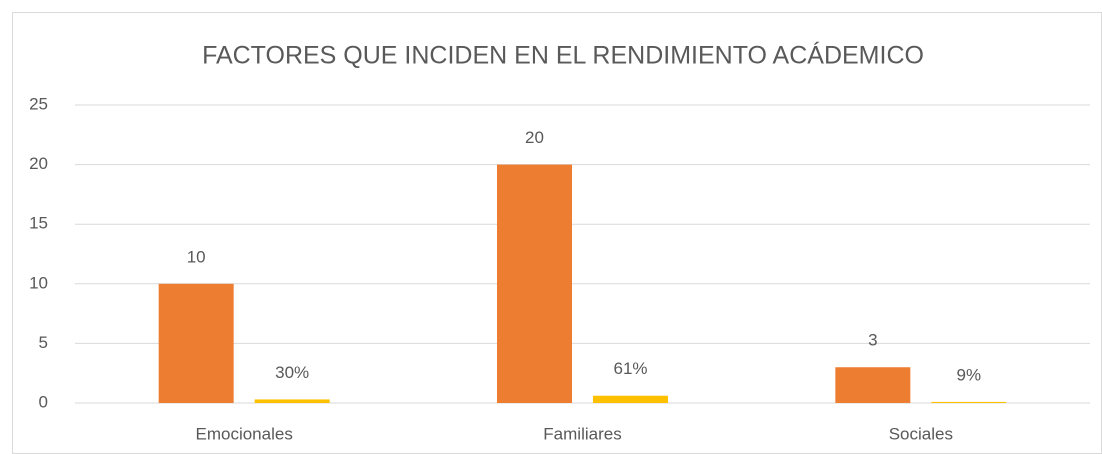  What do you see at coordinates (38, 103) in the screenshot?
I see `y-tick-label: 25` at bounding box center [38, 103].